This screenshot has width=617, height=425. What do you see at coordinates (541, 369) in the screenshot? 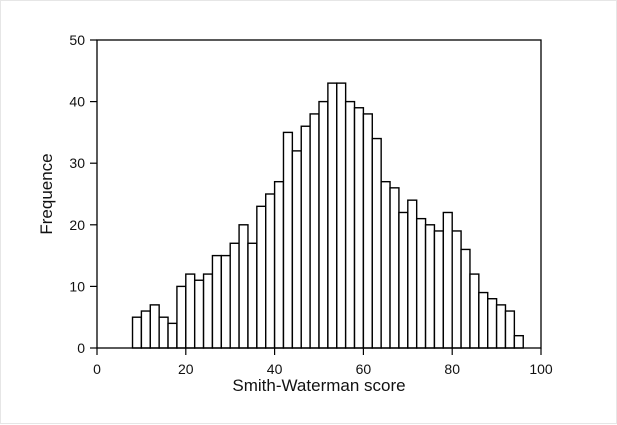
I see `x-tick-label: 100` at bounding box center [541, 369].